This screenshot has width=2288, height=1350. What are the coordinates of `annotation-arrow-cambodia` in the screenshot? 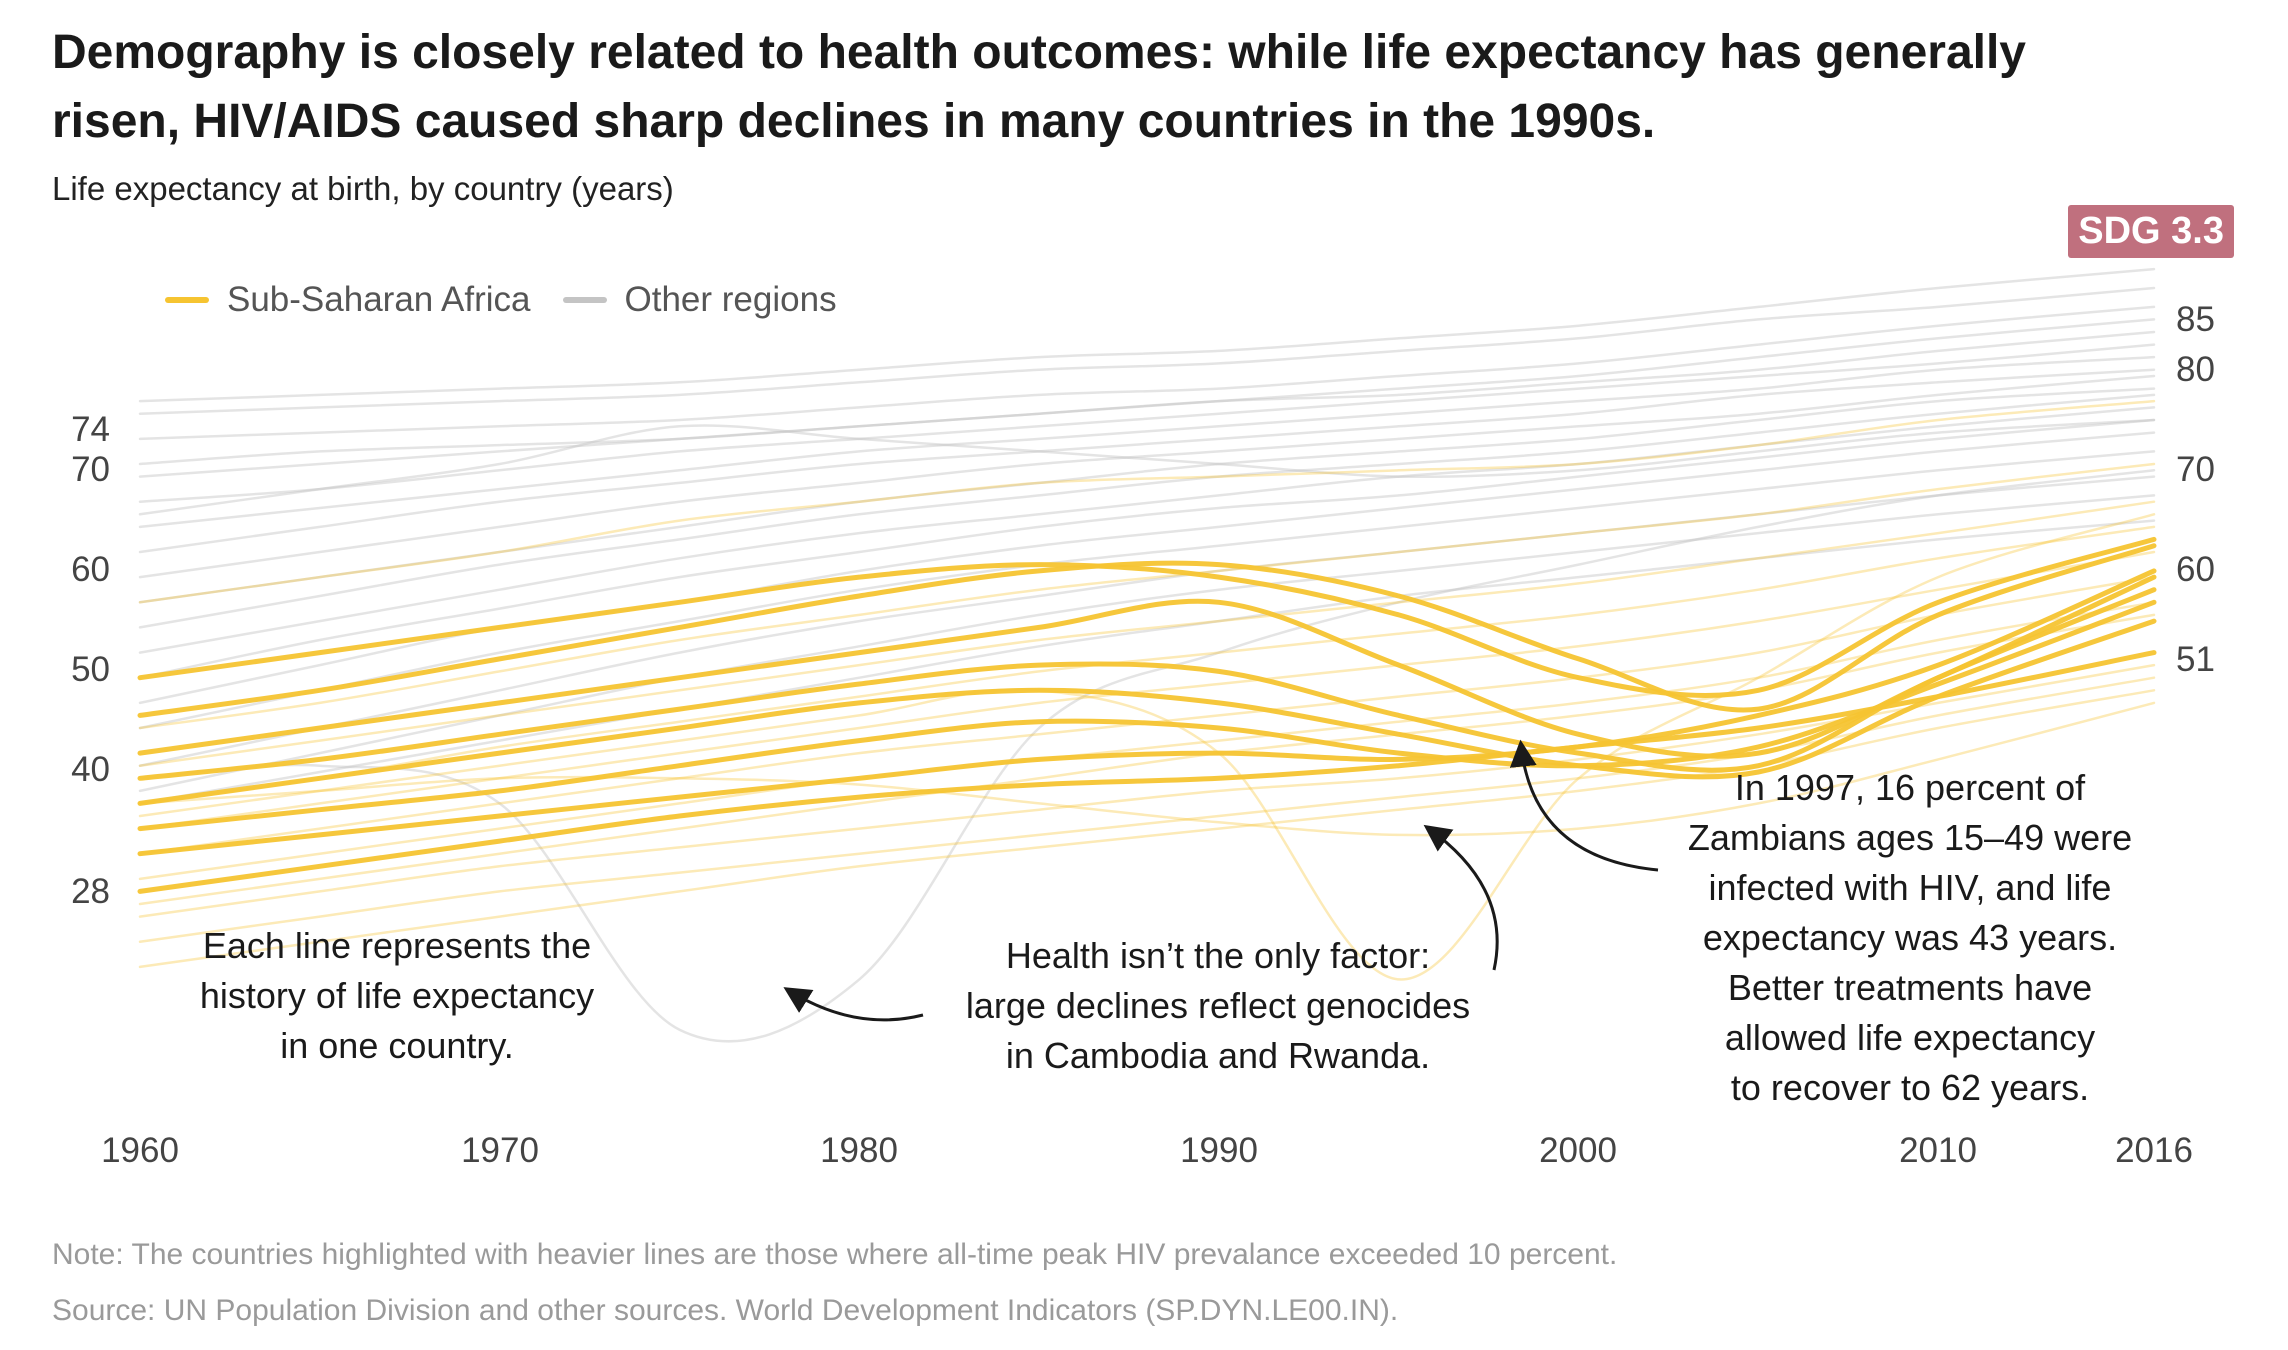 It's located at (853, 1004).